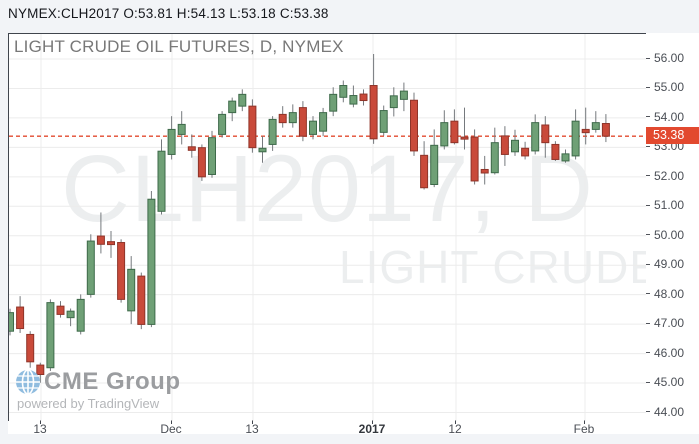  What do you see at coordinates (353, 428) in the screenshot?
I see `x-axis: 13 Dec 13 2017 12 Feb` at bounding box center [353, 428].